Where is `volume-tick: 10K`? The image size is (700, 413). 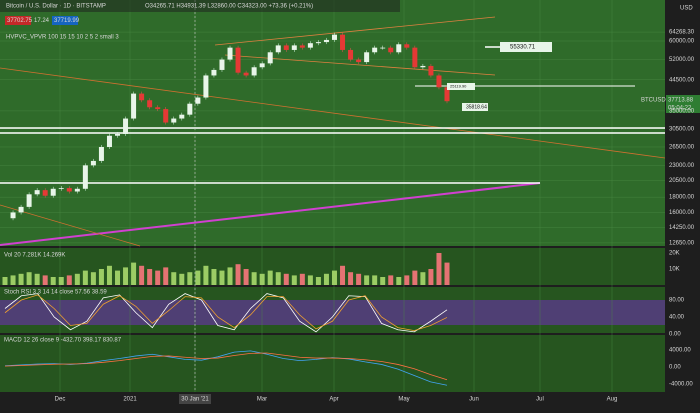 volume-tick: 10K is located at coordinates (674, 270).